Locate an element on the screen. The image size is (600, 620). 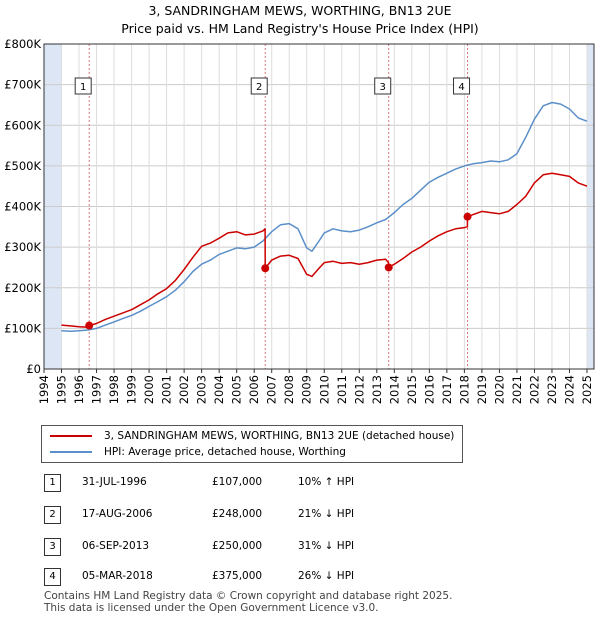
transaction-date: 31-JUL-1996 is located at coordinates (114, 482).